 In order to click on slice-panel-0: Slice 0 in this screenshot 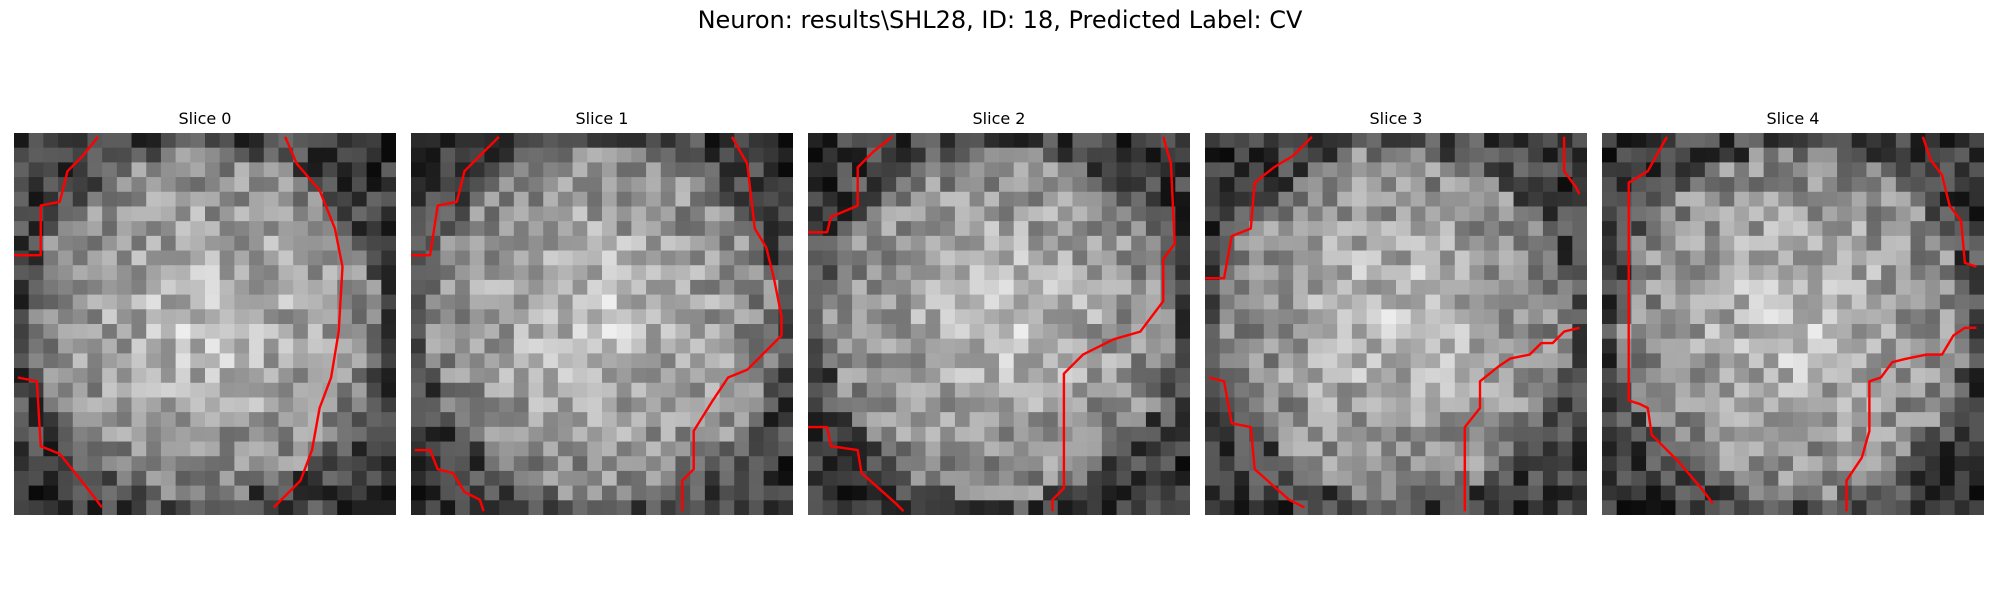, I will do `click(205, 312)`.